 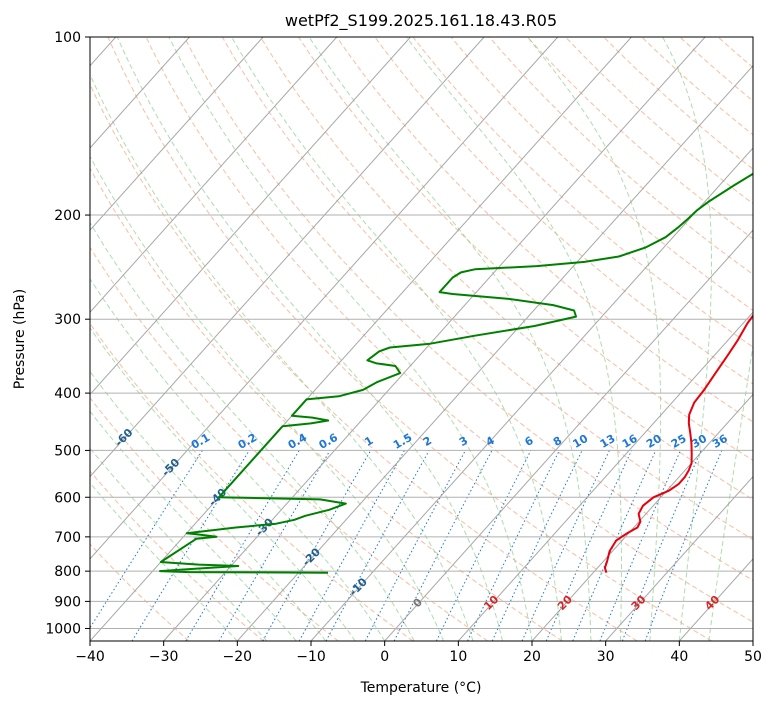 What do you see at coordinates (384, 657) in the screenshot?
I see `x-tick-label: 0` at bounding box center [384, 657].